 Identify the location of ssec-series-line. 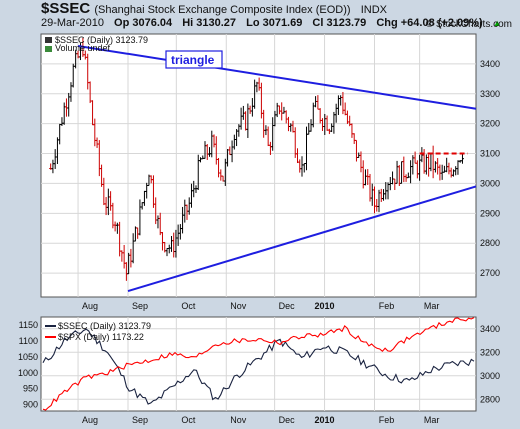
(258, 366).